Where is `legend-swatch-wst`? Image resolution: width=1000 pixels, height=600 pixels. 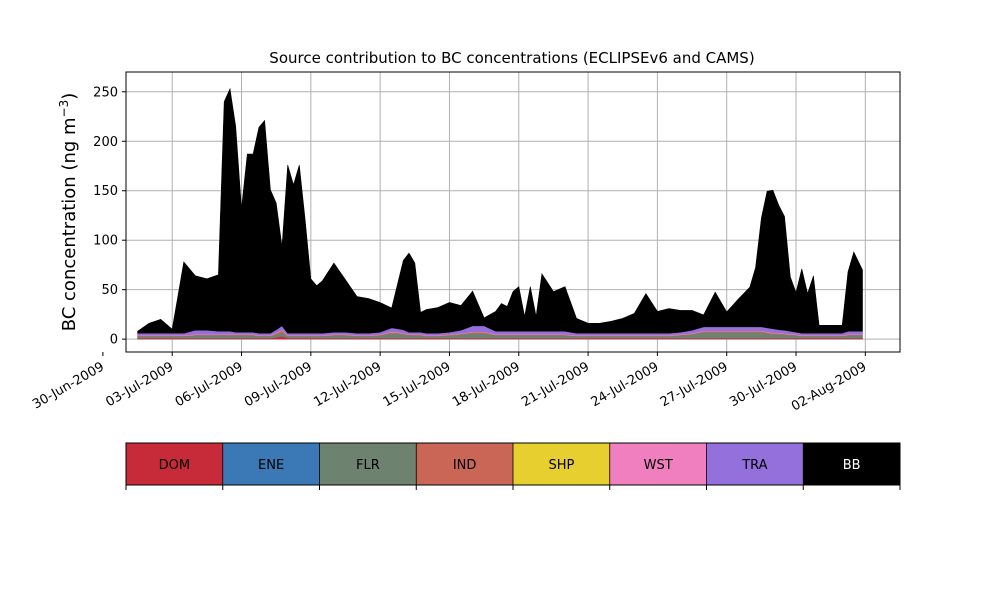
legend-swatch-wst is located at coordinates (658, 464).